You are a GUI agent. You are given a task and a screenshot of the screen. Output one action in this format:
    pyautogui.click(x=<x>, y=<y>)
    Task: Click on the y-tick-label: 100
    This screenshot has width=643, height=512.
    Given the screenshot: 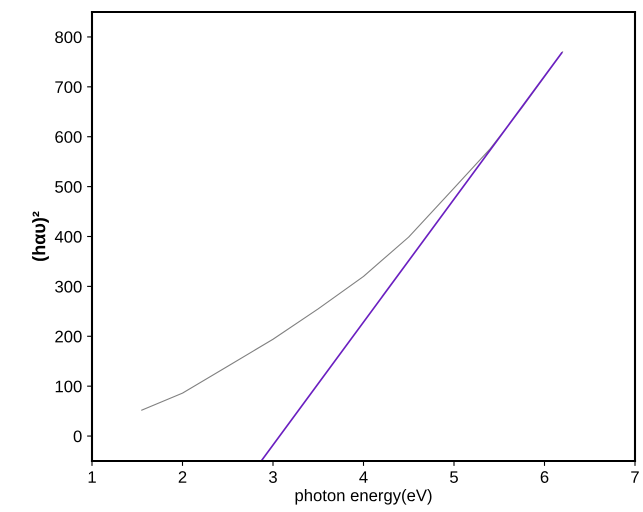 What is the action you would take?
    pyautogui.click(x=69, y=386)
    